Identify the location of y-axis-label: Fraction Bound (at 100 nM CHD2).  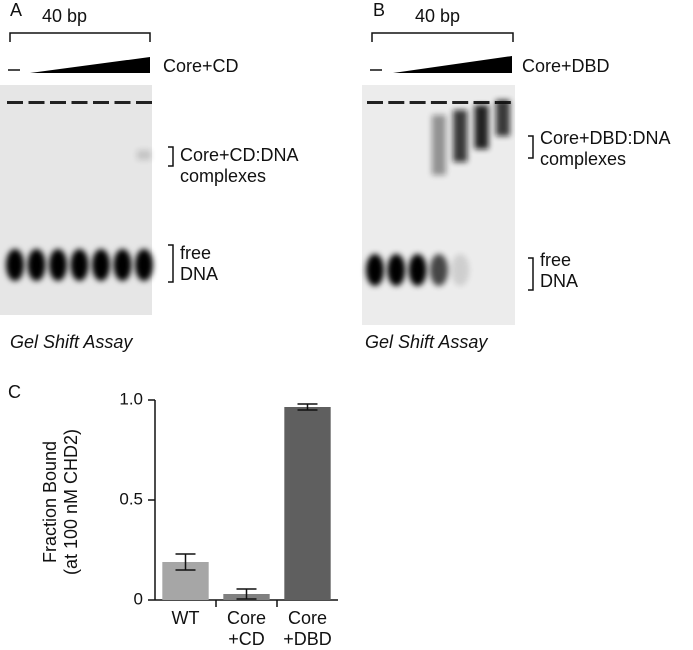
(60, 502).